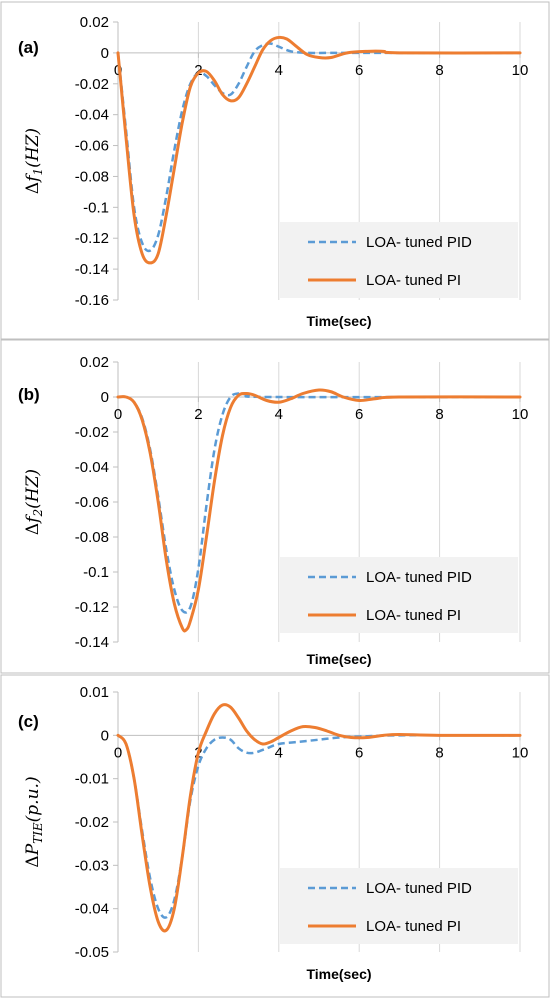 The height and width of the screenshot is (999, 550). Describe the element at coordinates (34, 821) in the screenshot. I see `y-axis-label: ΔPTIE(p.u.)` at that location.